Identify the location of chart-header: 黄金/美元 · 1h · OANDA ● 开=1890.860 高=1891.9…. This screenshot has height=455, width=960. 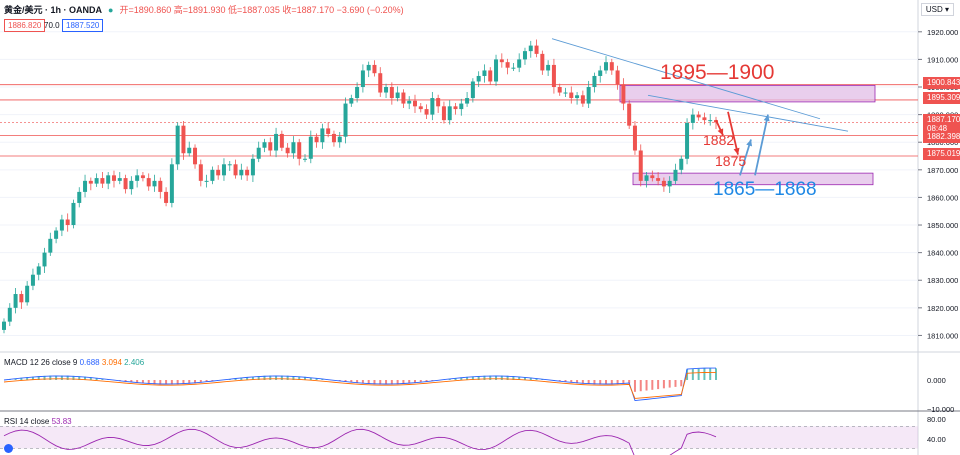
(204, 9).